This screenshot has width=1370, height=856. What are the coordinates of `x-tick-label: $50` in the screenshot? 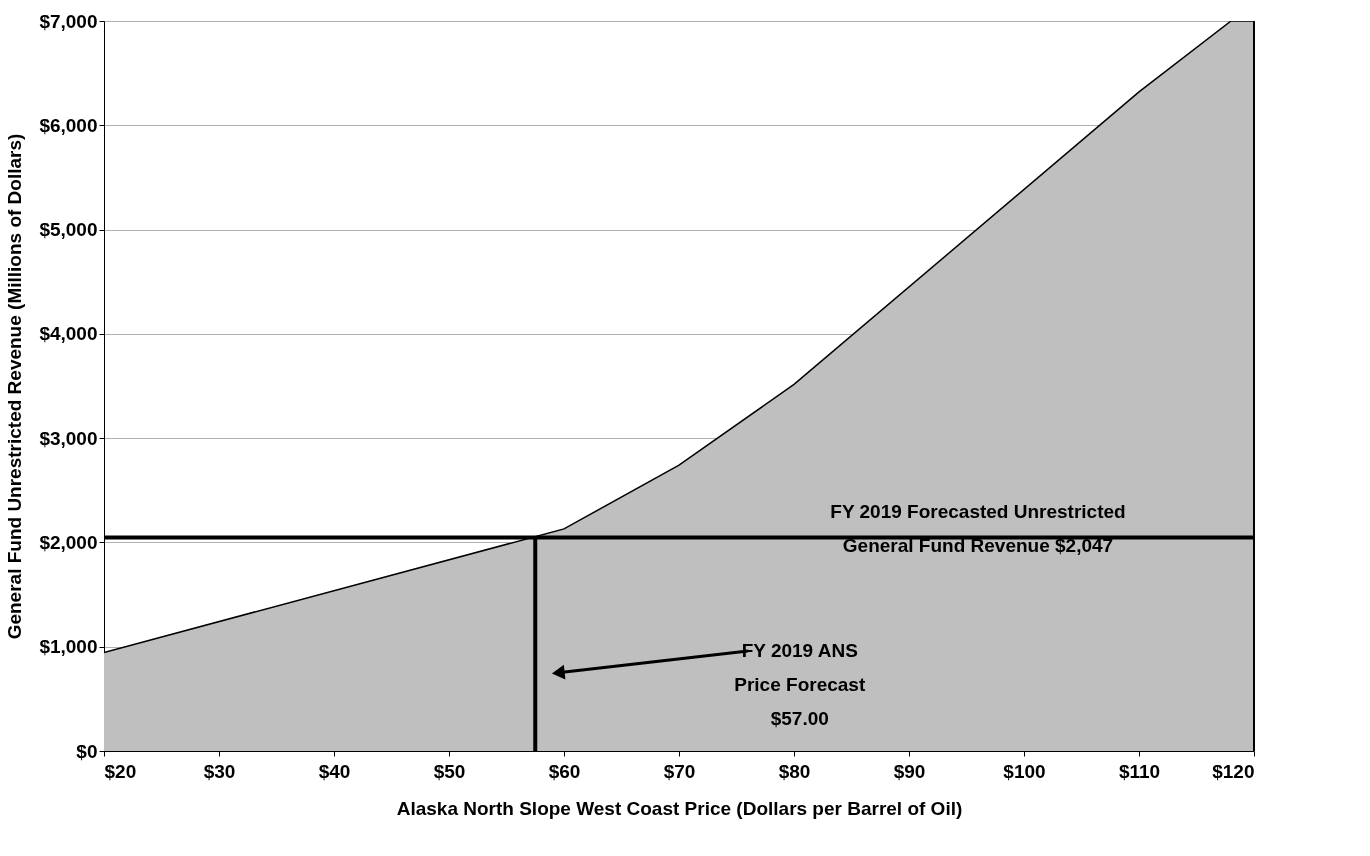 It's located at (449, 771).